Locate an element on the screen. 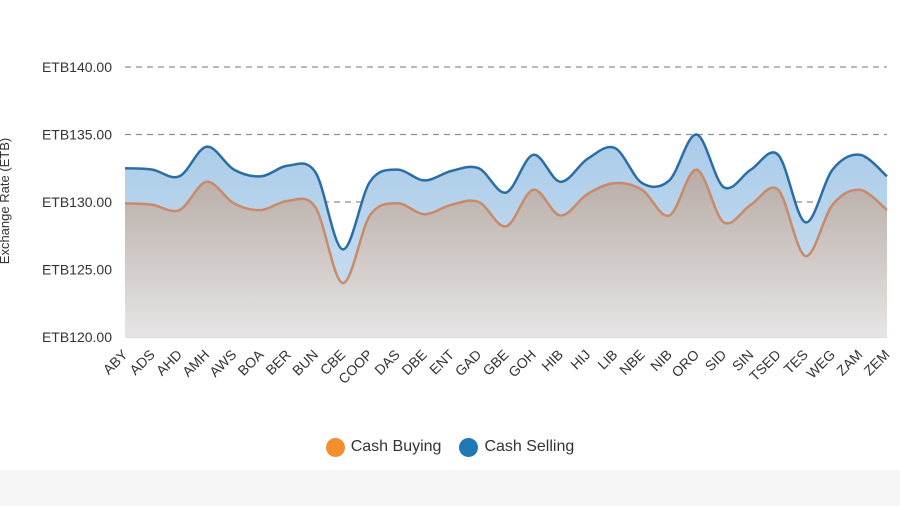 The height and width of the screenshot is (506, 900). point-cash-selling-hij is located at coordinates (588, 159).